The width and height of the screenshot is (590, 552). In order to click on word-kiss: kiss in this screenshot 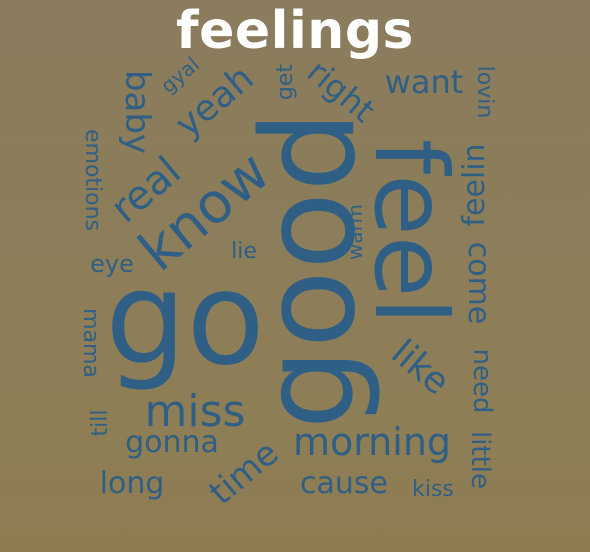, I will do `click(433, 489)`.